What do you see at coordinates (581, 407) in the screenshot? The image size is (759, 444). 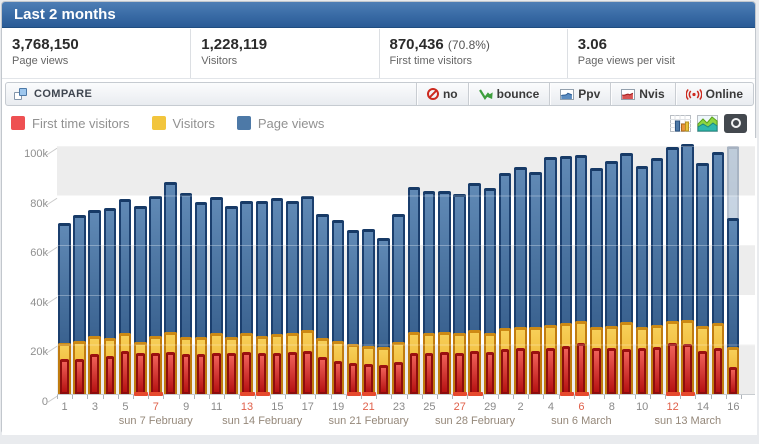 I see `x-axis-day-label: 6` at bounding box center [581, 407].